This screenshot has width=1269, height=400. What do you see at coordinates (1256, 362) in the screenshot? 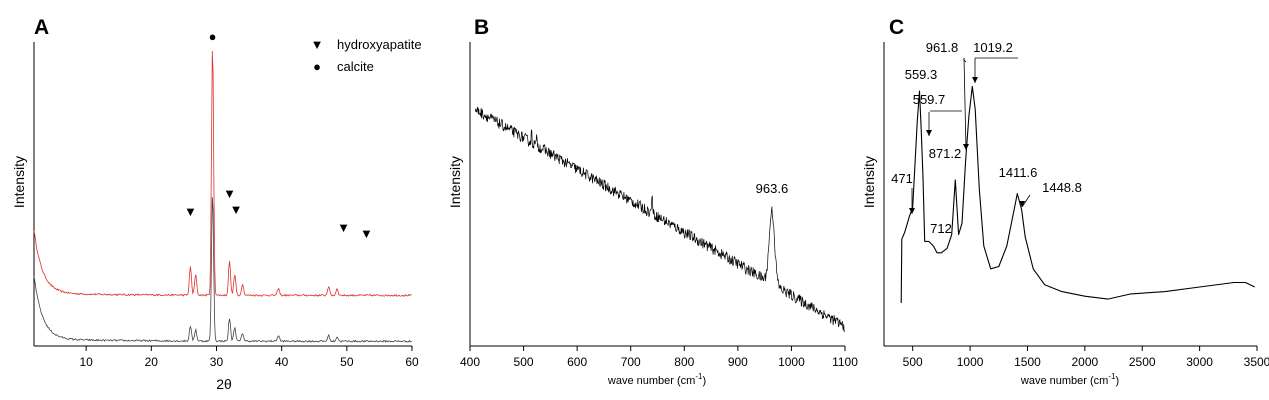
I see `panel-c-tick-label: 3500` at bounding box center [1256, 362].